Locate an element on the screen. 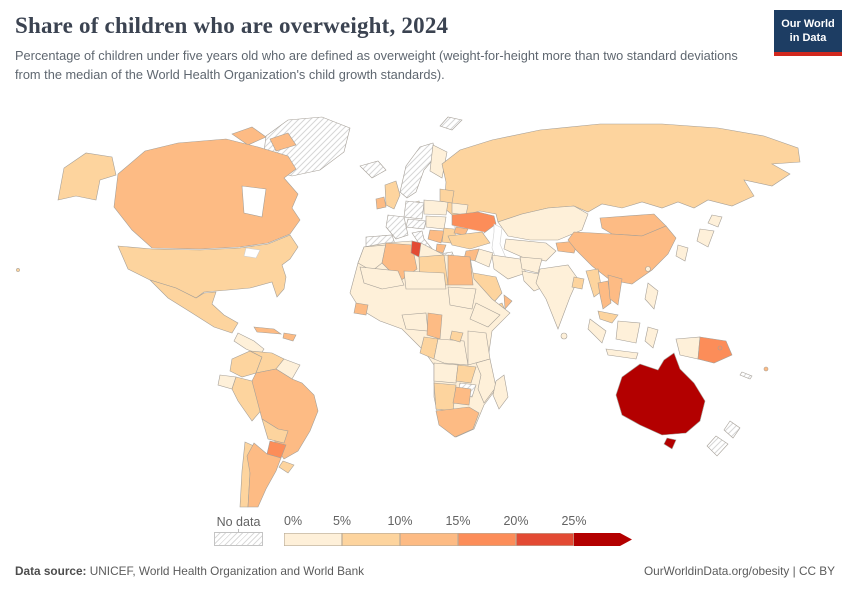 This screenshot has height=600, width=850. map-region-angola is located at coordinates (446, 373).